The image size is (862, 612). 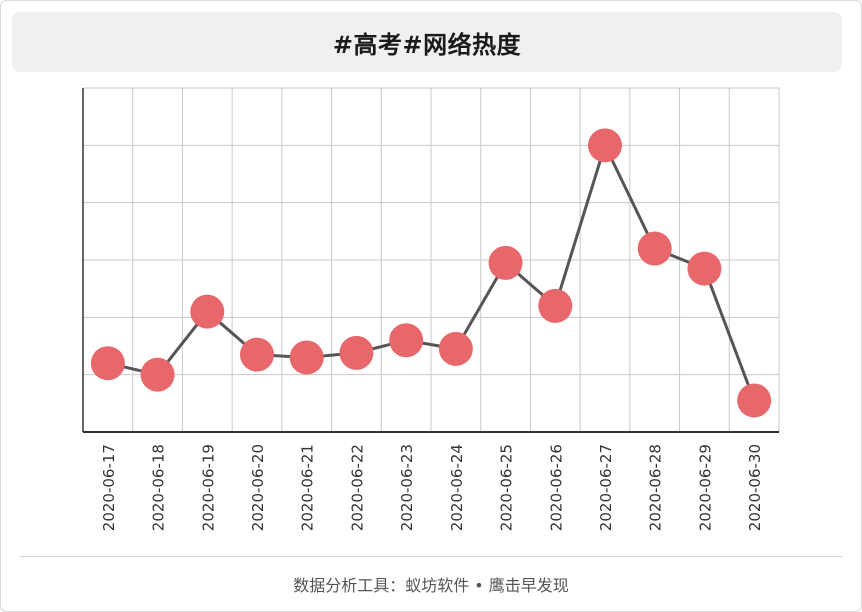 I want to click on chart-title: #高考#网络热度, so click(x=427, y=44).